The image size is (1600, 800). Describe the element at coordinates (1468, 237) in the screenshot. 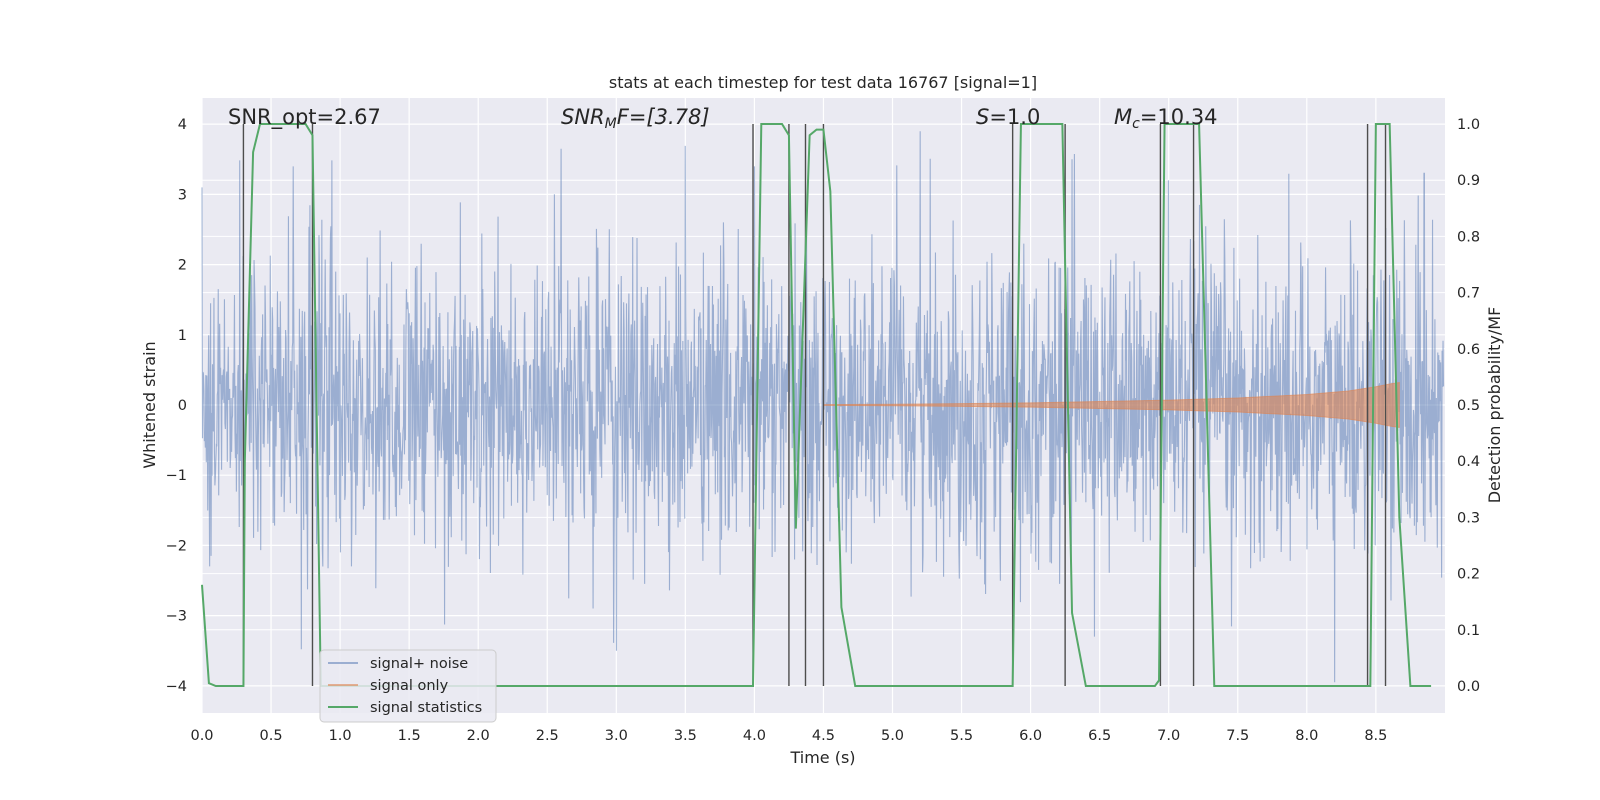

I see `y-tick-label-right: 0.8` at that location.